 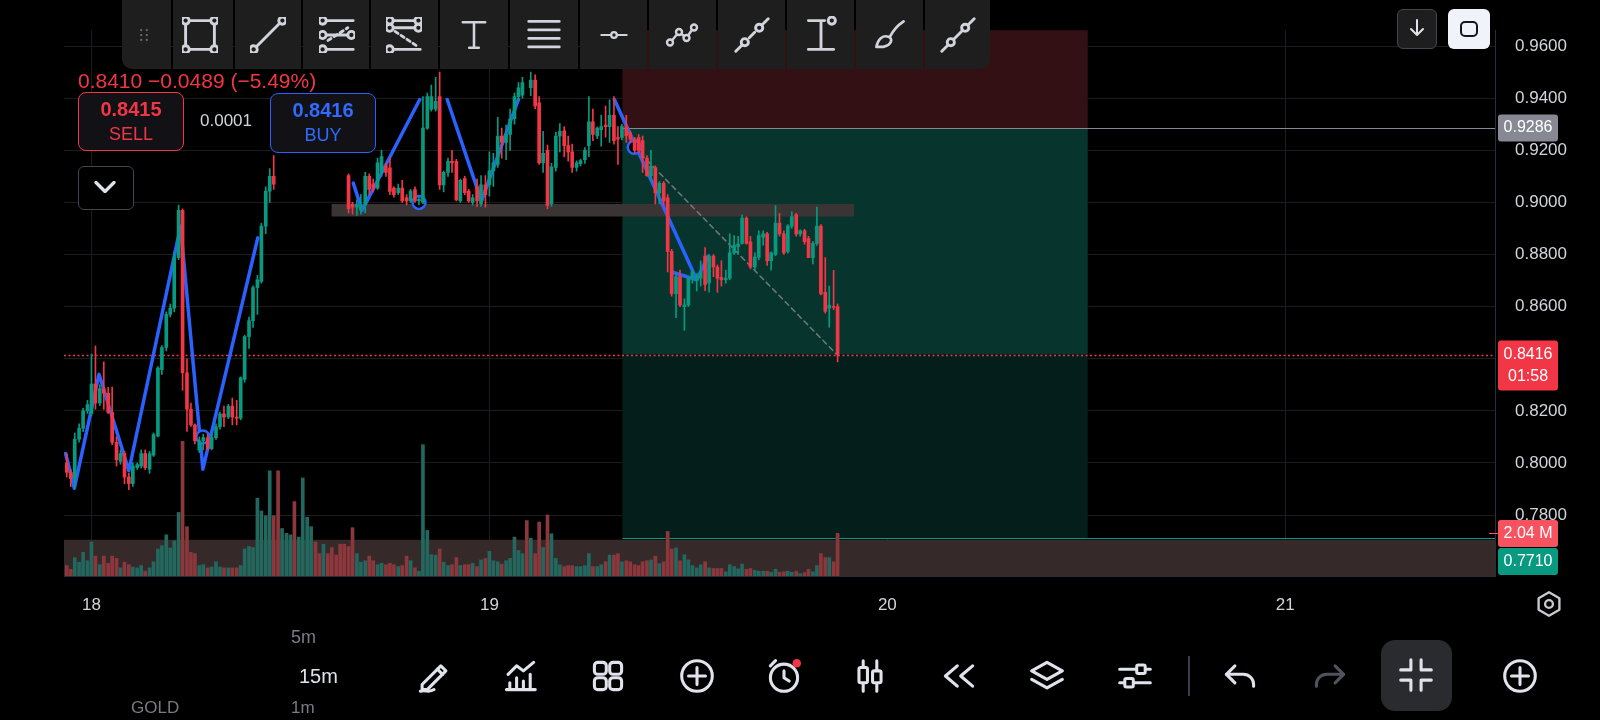 I want to click on y-tick-label: 0.9600, so click(x=1541, y=45).